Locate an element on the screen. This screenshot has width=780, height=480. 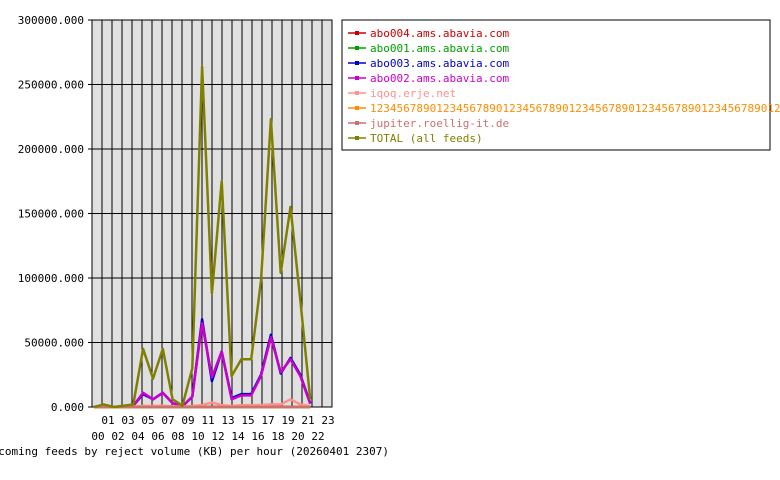
legend-entry-label: jupiter.roellig-it.de is located at coordinates (439, 123).